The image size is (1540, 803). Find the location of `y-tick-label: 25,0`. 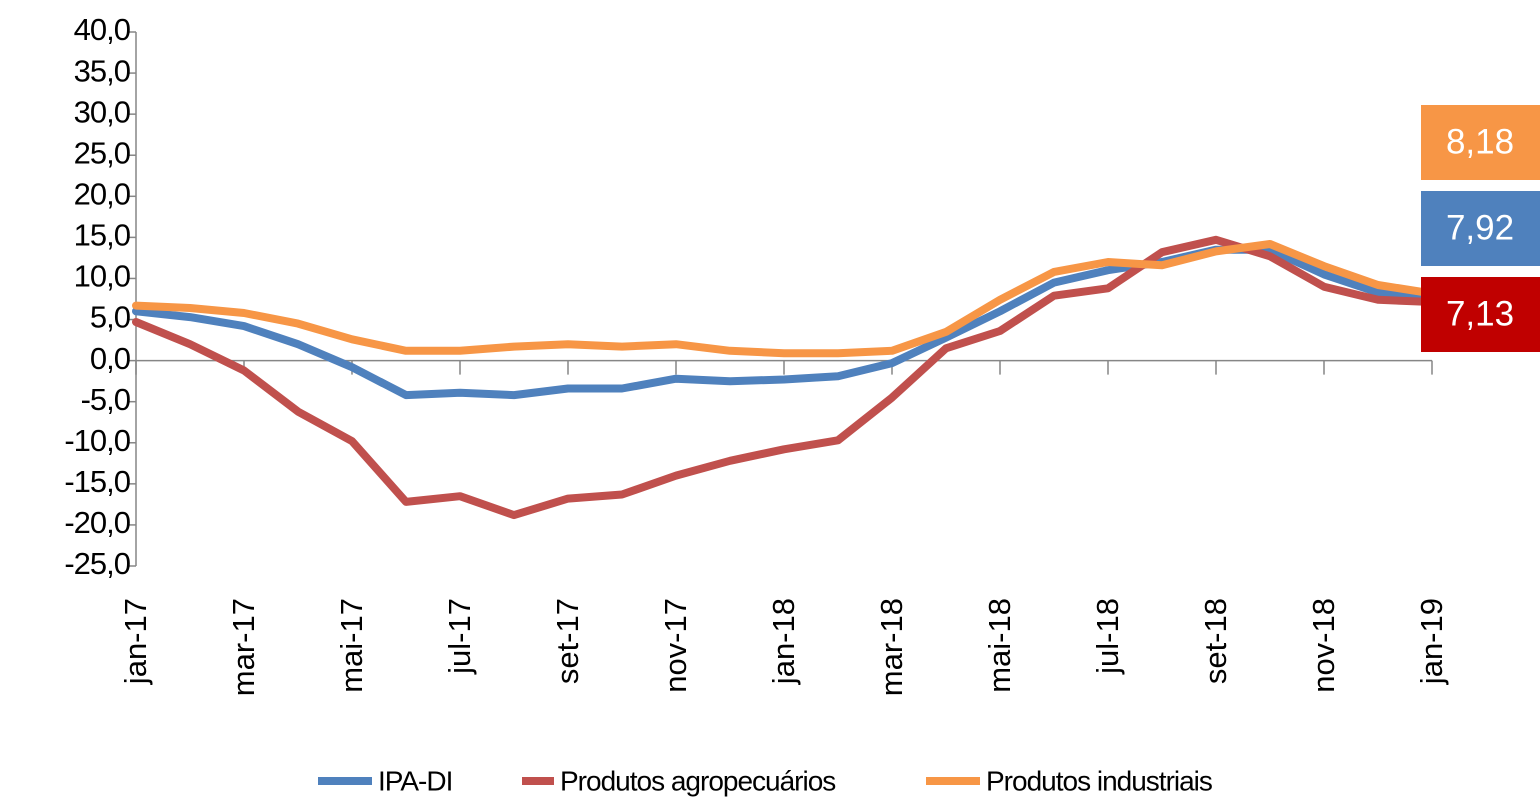

y-tick-label: 25,0 is located at coordinates (102, 152).